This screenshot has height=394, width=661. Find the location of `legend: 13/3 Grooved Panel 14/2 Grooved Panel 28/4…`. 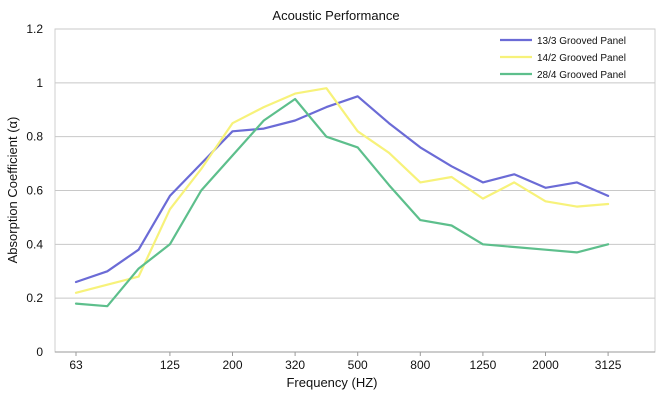

legend: 13/3 Grooved Panel 14/2 Grooved Panel 28/4… is located at coordinates (563, 58).